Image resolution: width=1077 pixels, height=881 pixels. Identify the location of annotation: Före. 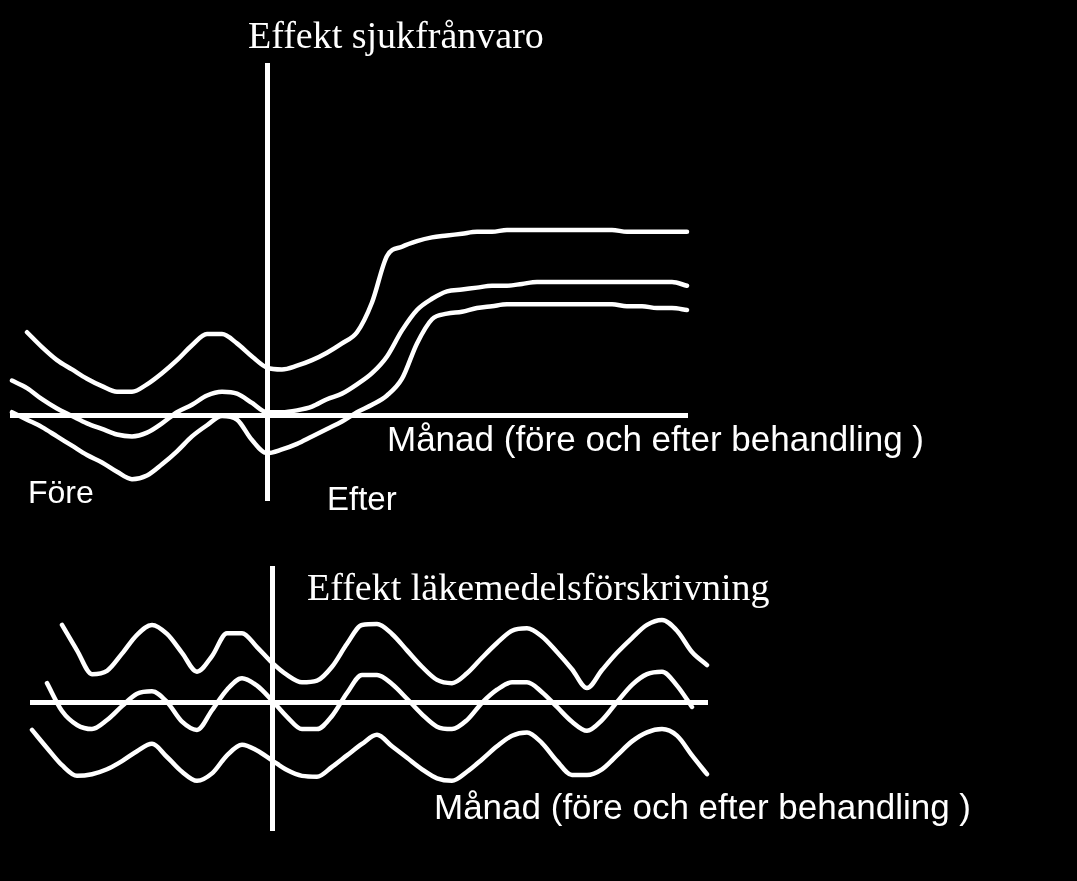
(61, 492).